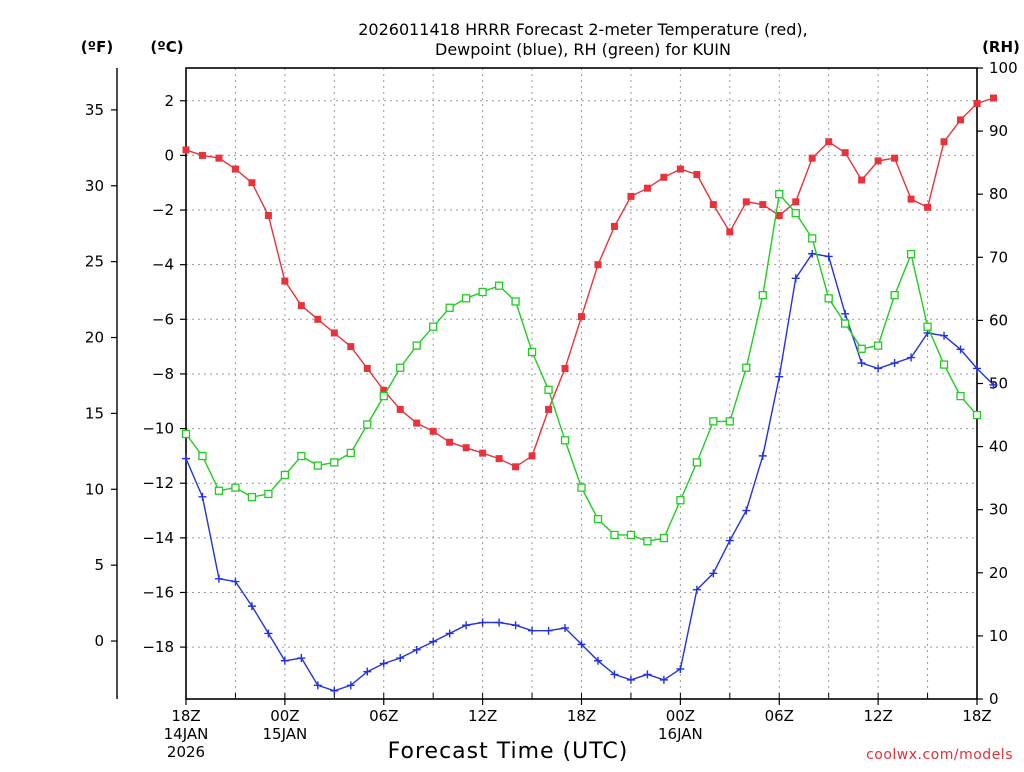 The width and height of the screenshot is (1024, 772). I want to click on x-axis-label: Forecast Time (UTC), so click(508, 751).